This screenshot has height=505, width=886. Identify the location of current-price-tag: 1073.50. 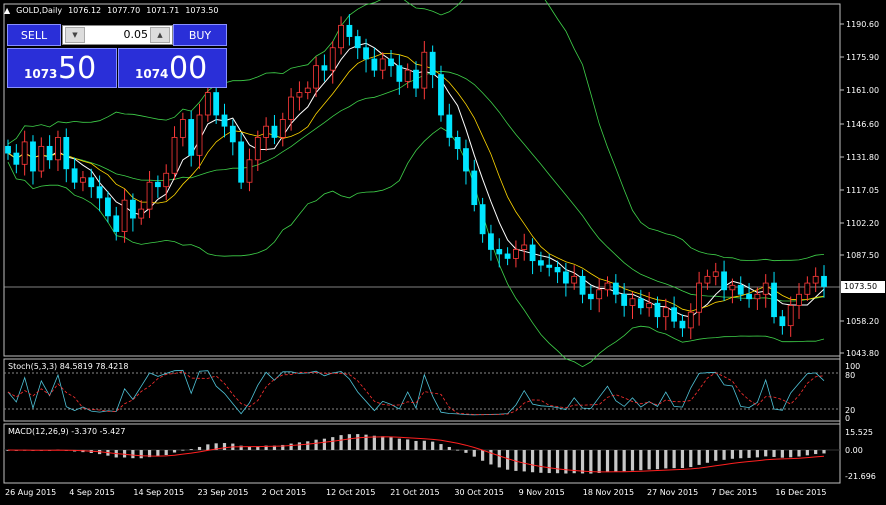
(863, 287).